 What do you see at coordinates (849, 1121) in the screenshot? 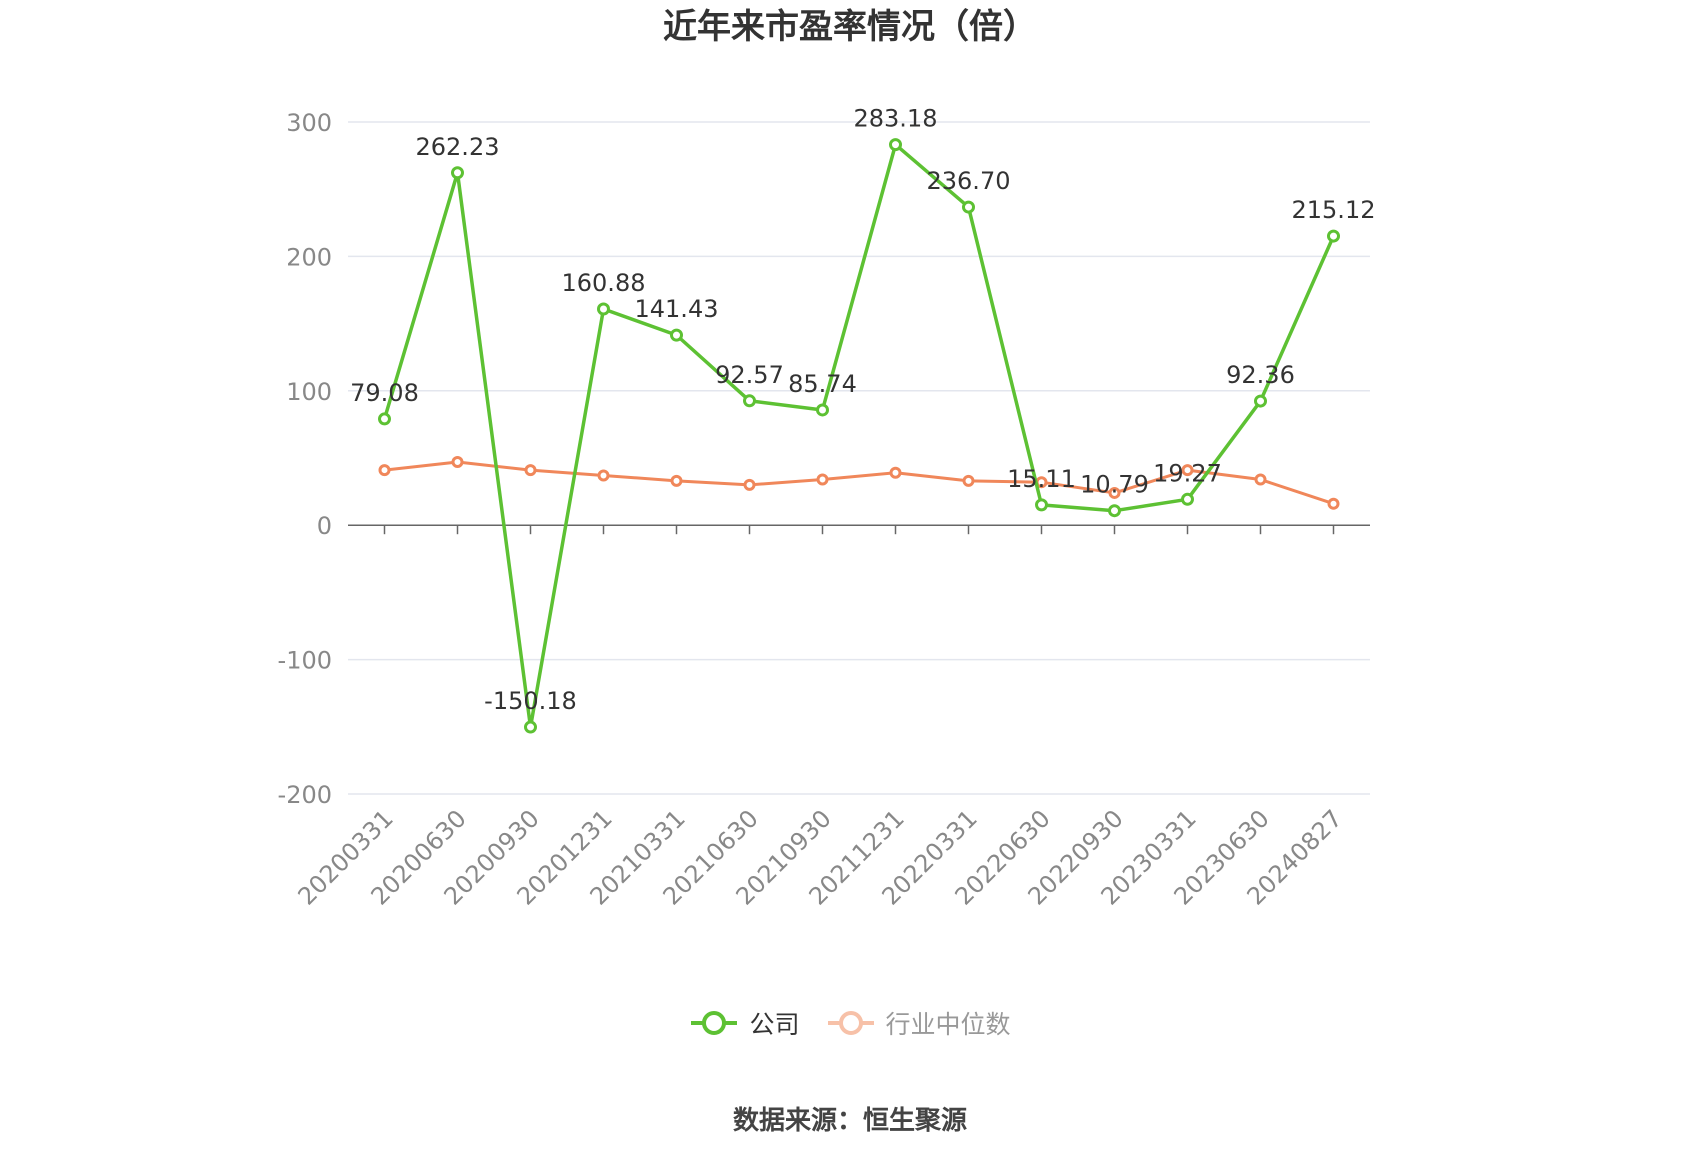
I see `data-source-note: 数据来源：恒生聚源` at bounding box center [849, 1121].